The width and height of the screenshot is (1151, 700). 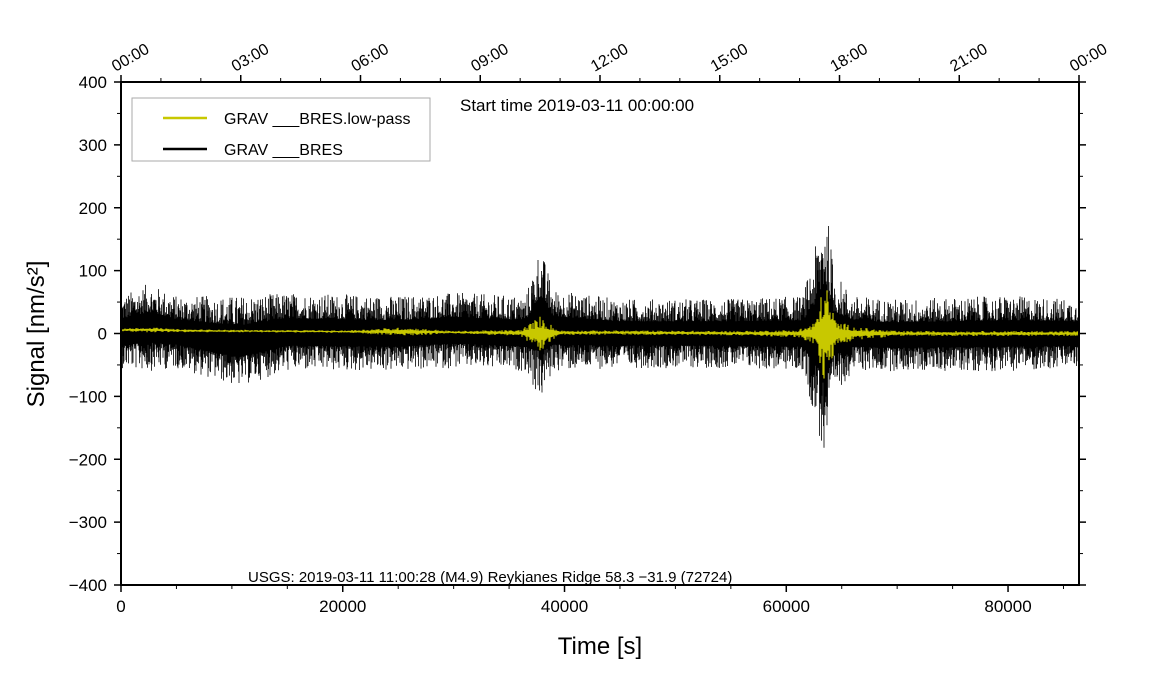 I want to click on legend-label-raw: GRAV ___BRES, so click(x=283, y=150).